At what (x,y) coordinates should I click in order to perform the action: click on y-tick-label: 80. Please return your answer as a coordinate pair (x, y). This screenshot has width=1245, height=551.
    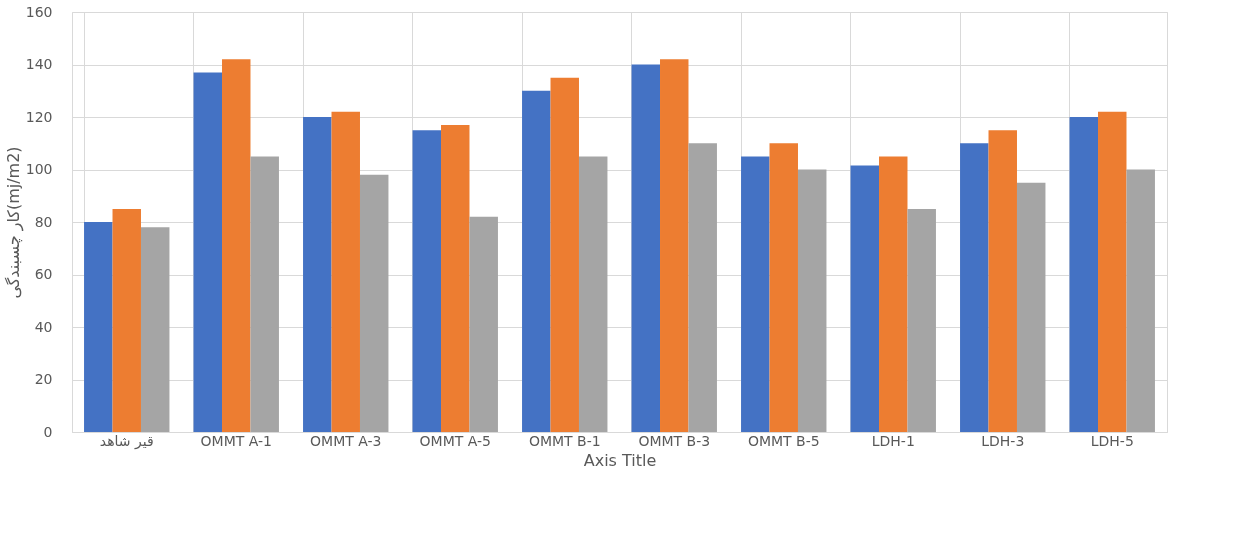
    Looking at the image, I should click on (43, 221).